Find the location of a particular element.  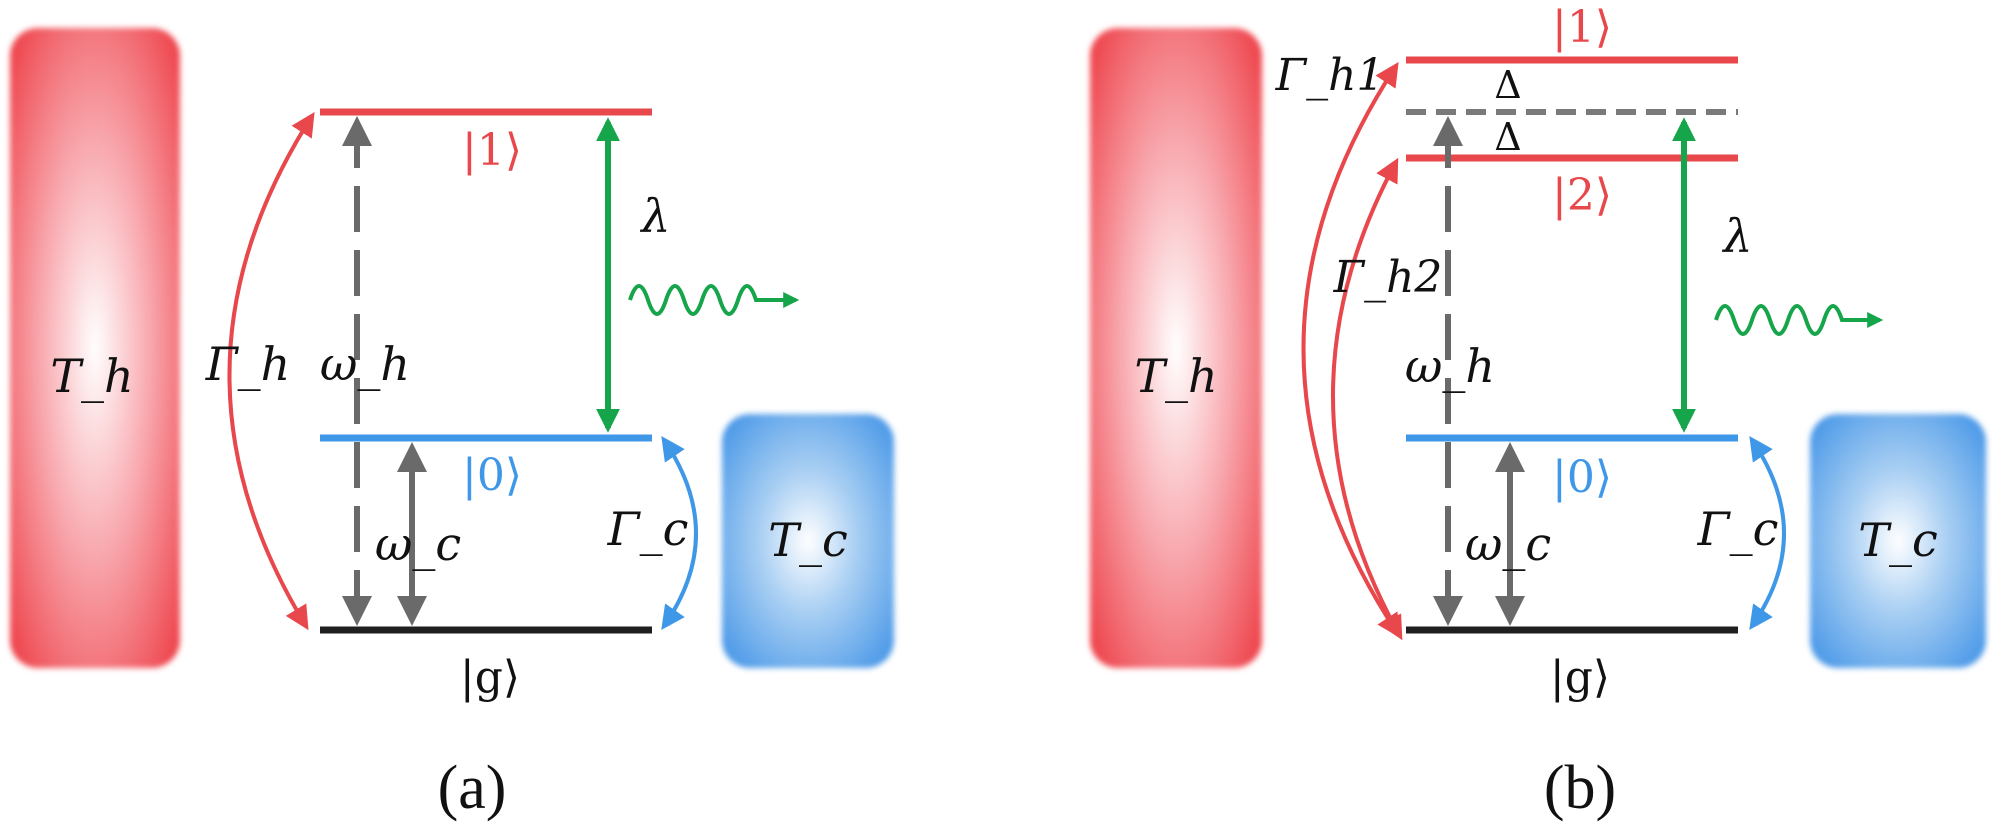

gamma-h1-arrow is located at coordinates (1351, 350).